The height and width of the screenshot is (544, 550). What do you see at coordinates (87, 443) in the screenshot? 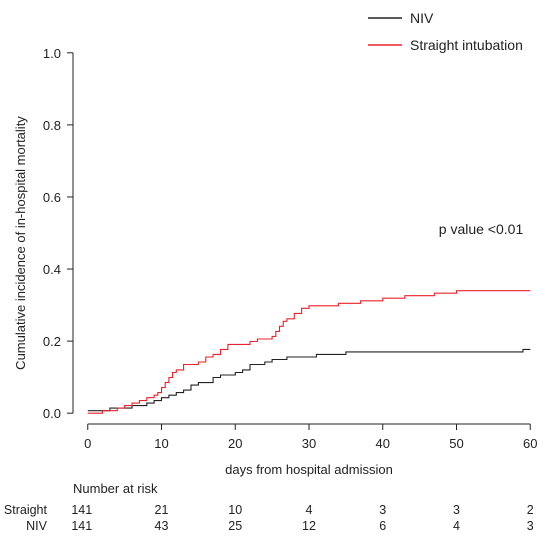
I see `x-tick-label: 0` at bounding box center [87, 443].